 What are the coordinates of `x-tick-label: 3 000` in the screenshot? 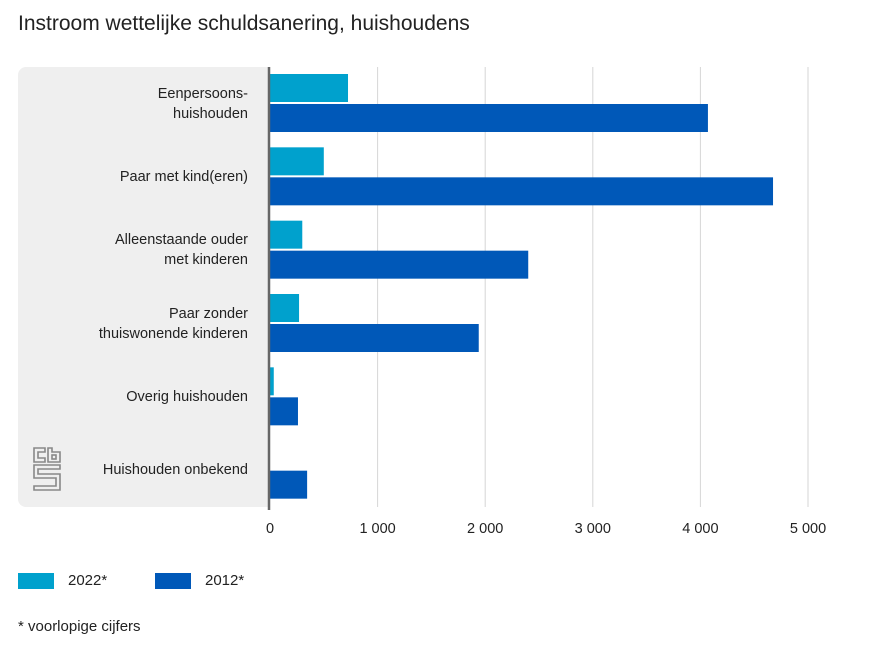 It's located at (592, 529).